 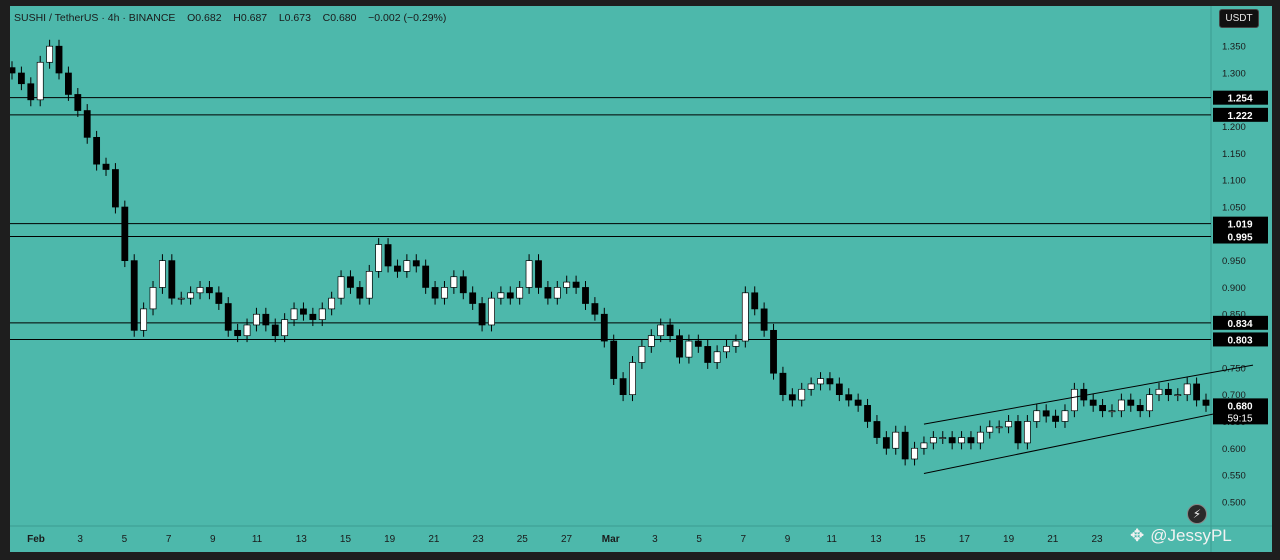 What do you see at coordinates (965, 539) in the screenshot?
I see `x-tick-label: 17` at bounding box center [965, 539].